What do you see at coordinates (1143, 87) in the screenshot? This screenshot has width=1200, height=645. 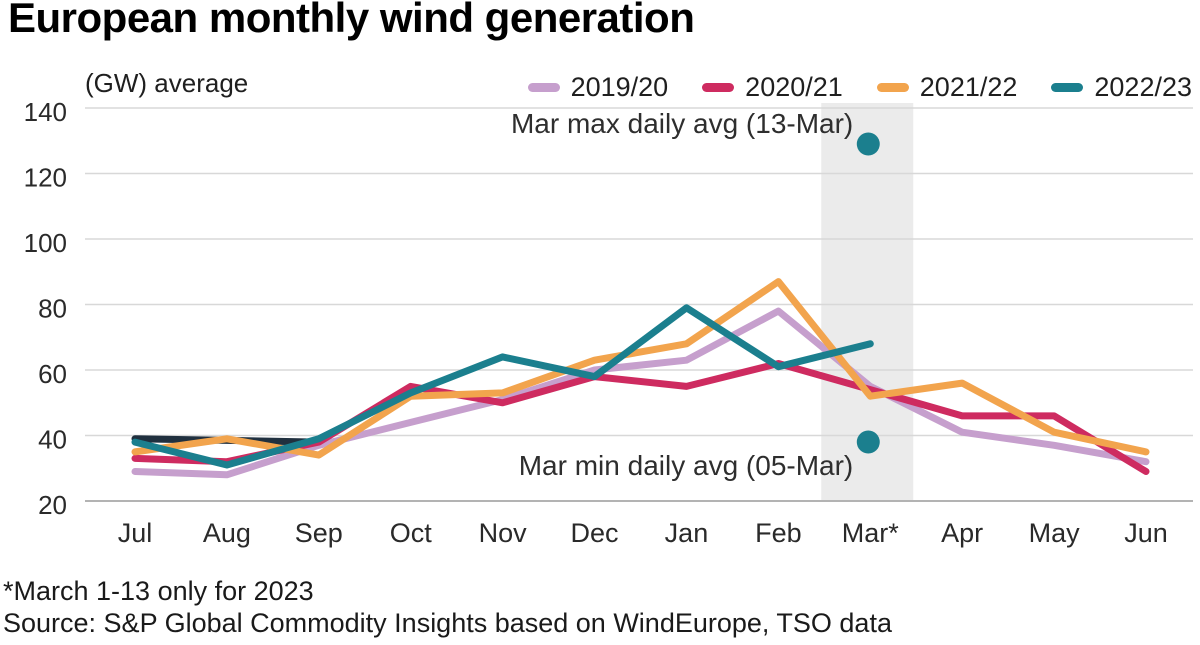 I see `legend-label: 2022/23` at bounding box center [1143, 87].